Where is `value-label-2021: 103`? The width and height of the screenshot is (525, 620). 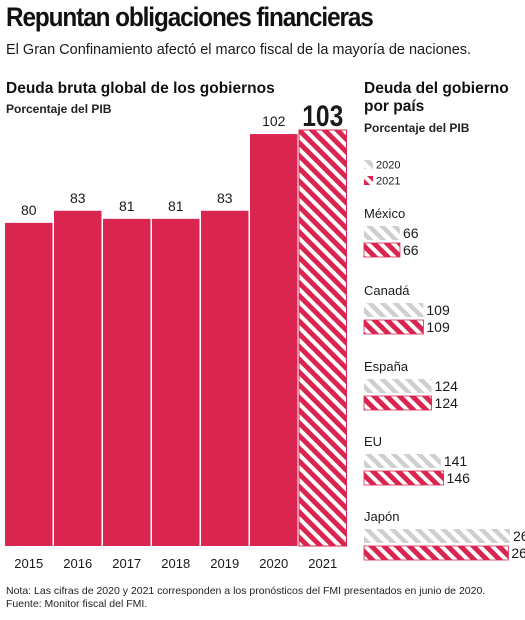 value-label-2021: 103 is located at coordinates (322, 116).